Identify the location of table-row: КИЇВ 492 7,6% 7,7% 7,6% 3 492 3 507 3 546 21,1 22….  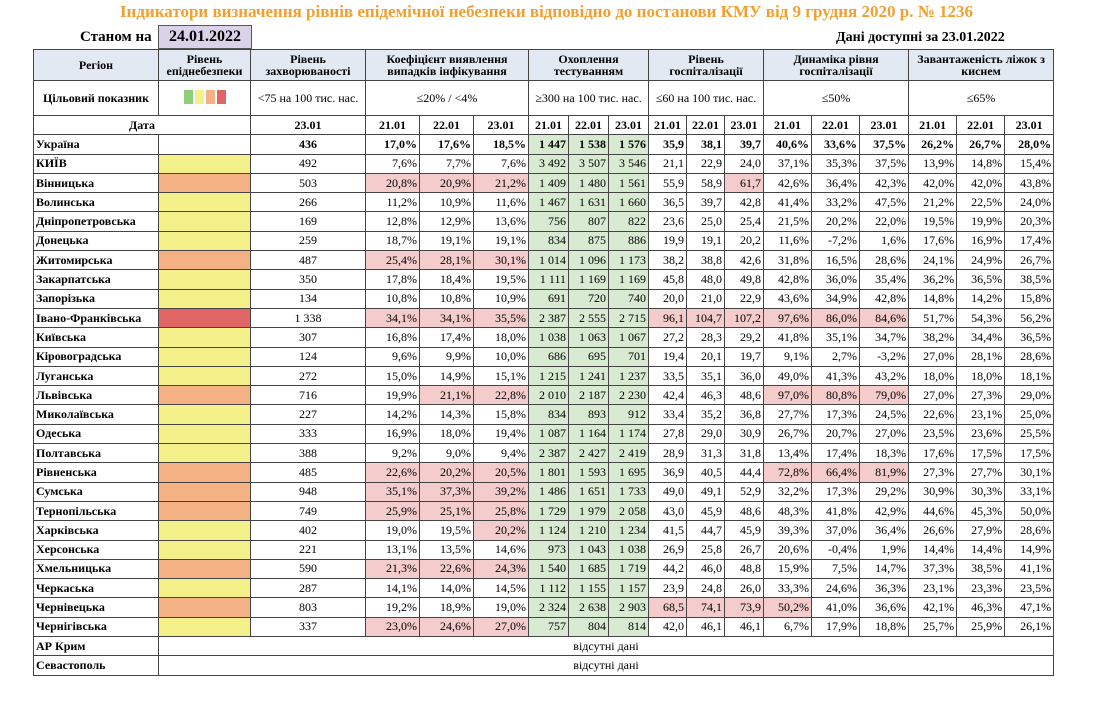
(544, 163).